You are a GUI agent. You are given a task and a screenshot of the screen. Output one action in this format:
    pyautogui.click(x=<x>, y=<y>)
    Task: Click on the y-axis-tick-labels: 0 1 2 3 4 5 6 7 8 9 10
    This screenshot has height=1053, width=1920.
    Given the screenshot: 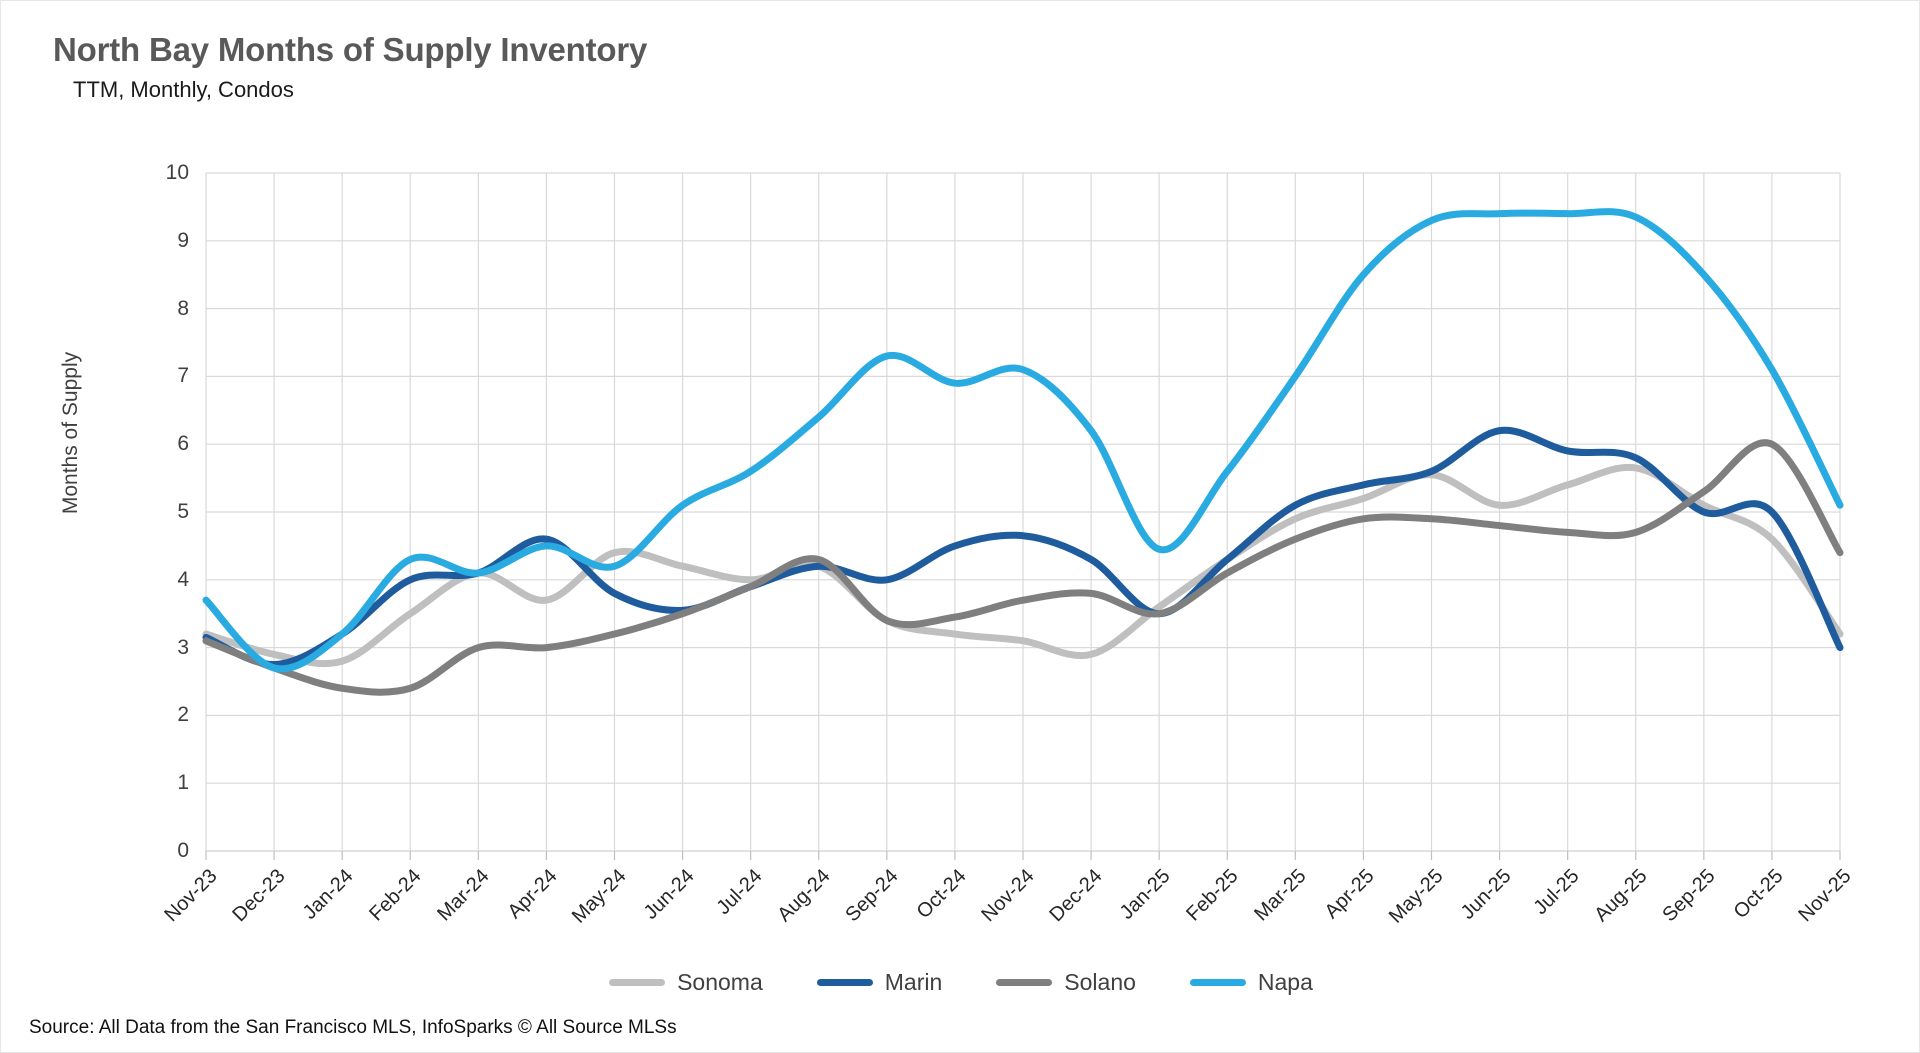 What is the action you would take?
    pyautogui.click(x=150, y=511)
    